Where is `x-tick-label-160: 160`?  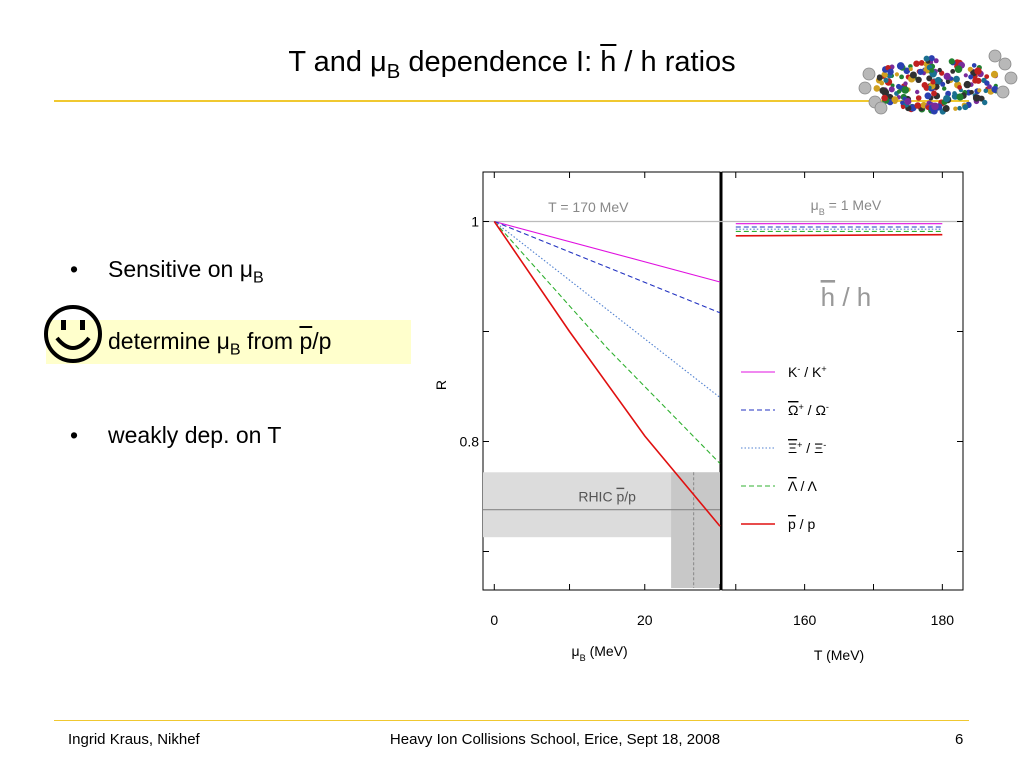 x-tick-label-160: 160 is located at coordinates (805, 620).